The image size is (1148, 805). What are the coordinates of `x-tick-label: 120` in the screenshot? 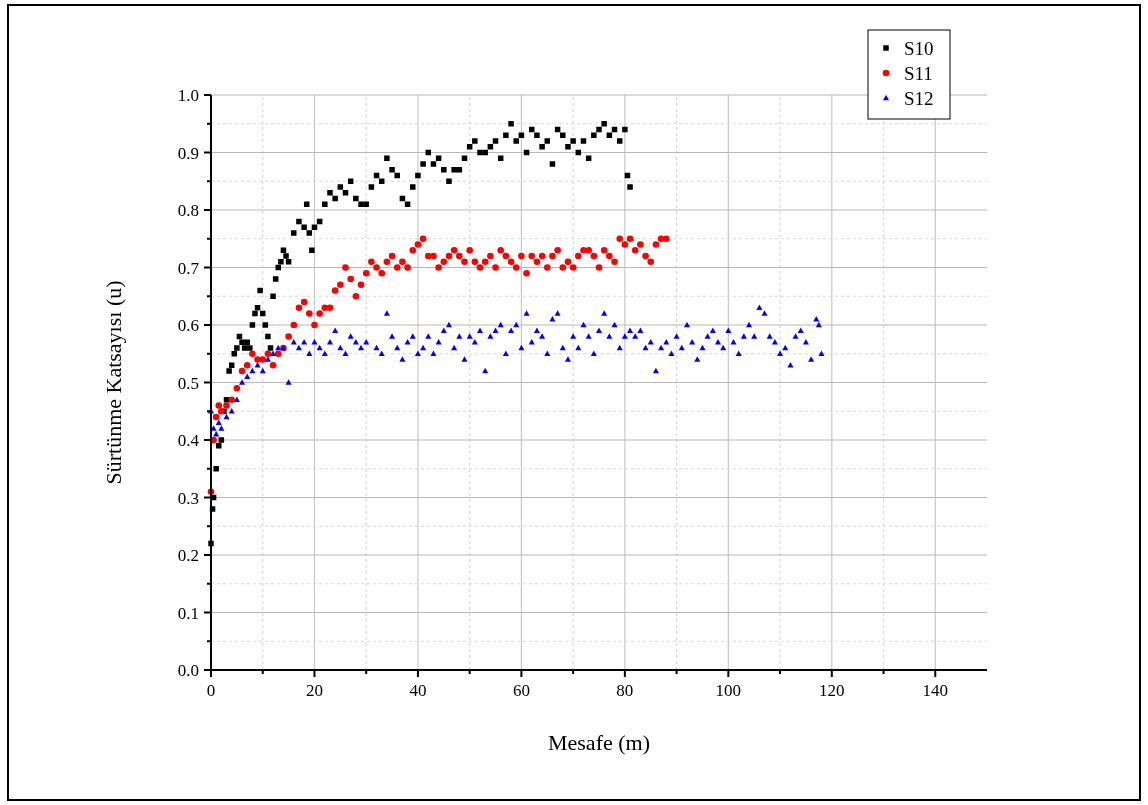 It's located at (832, 690).